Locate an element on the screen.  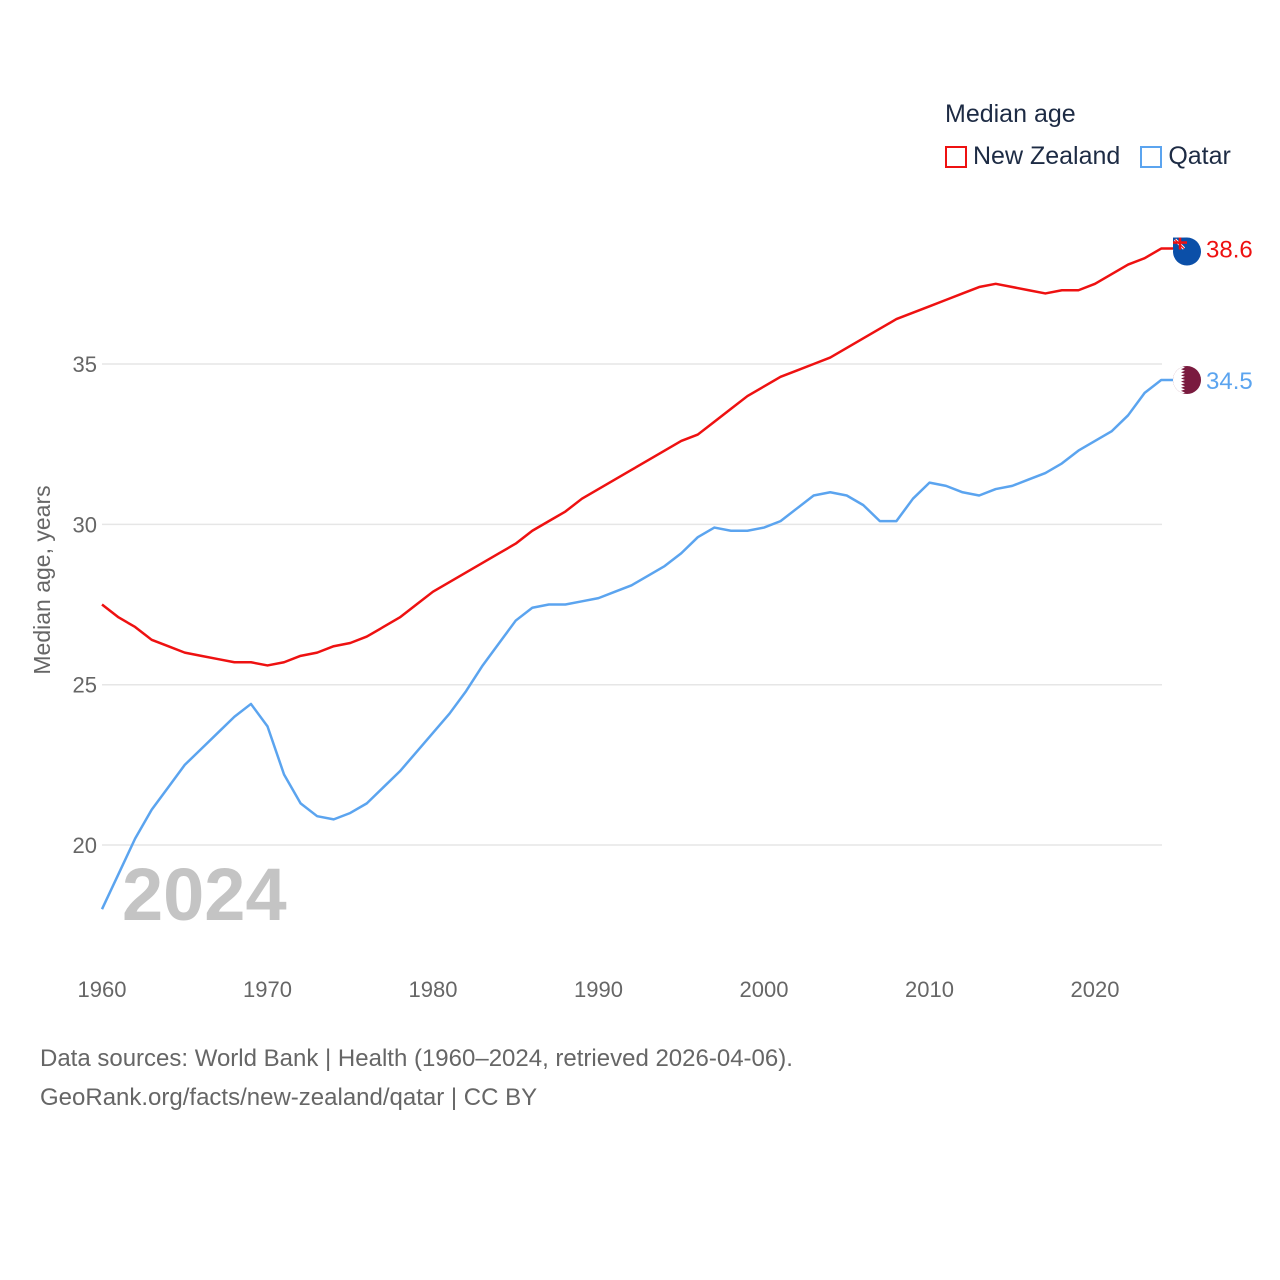
legend-label: New Zealand is located at coordinates (1047, 156).